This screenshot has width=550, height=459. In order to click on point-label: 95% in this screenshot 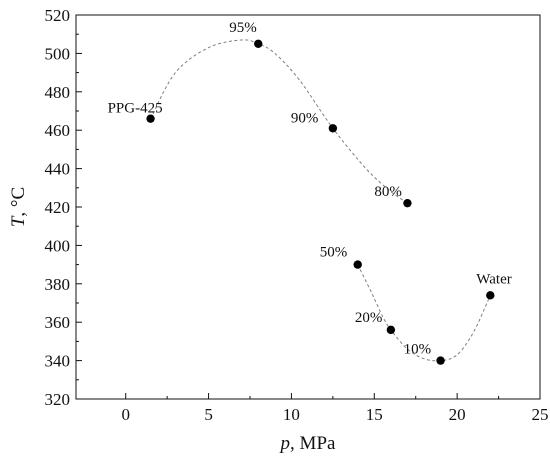, I will do `click(242, 28)`.